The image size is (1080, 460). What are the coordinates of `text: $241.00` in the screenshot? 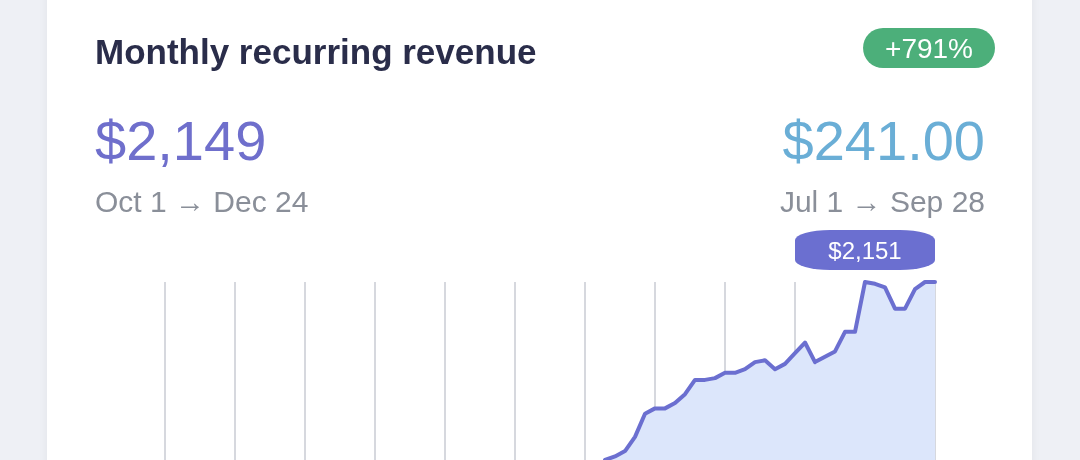 It's located at (884, 140).